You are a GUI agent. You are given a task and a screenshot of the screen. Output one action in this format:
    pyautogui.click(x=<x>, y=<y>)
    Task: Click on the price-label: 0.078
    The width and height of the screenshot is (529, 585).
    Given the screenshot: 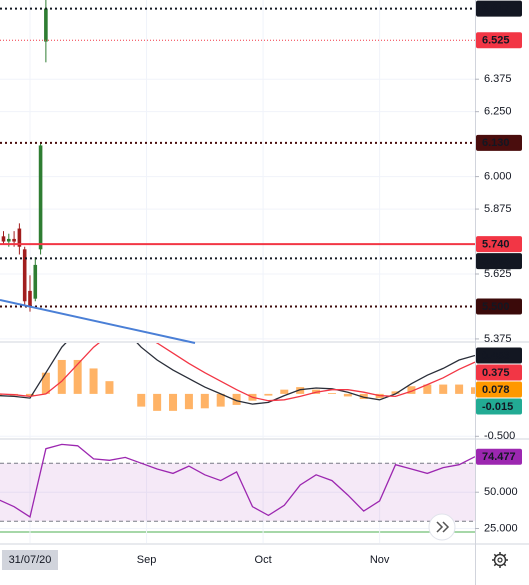 What is the action you would take?
    pyautogui.click(x=496, y=390)
    